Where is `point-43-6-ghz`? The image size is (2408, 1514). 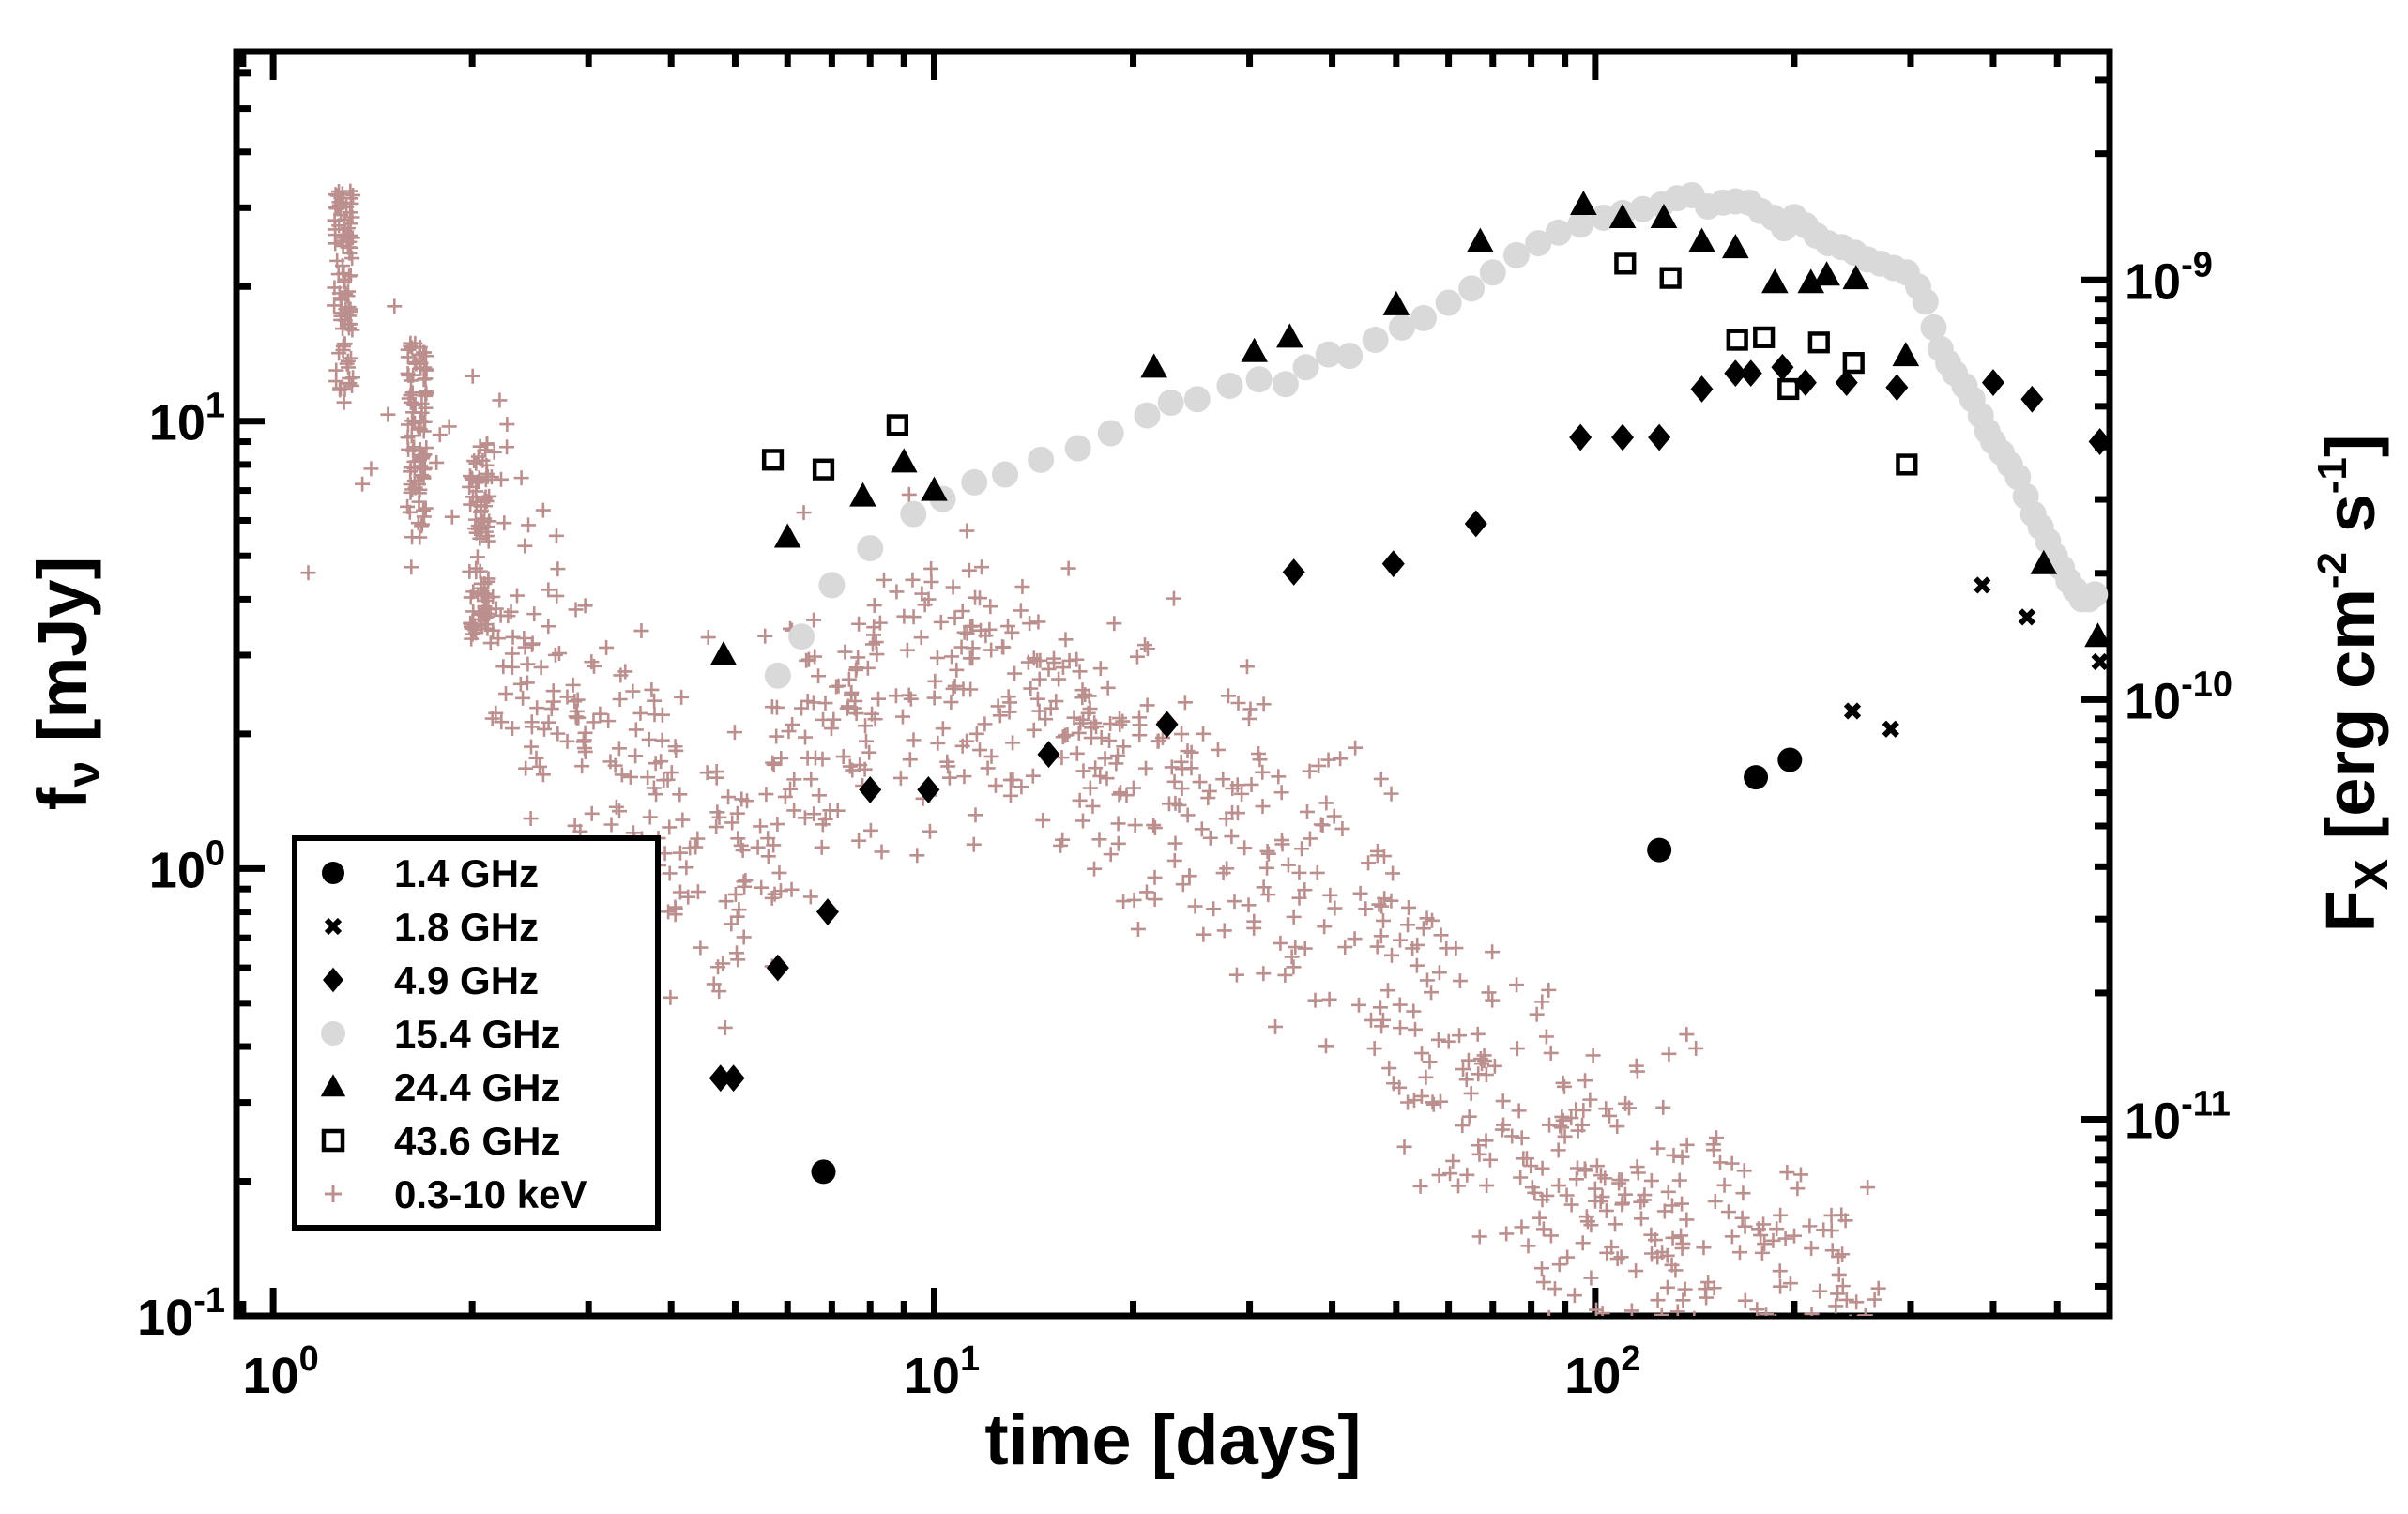
point-43-6-ghz is located at coordinates (1907, 464).